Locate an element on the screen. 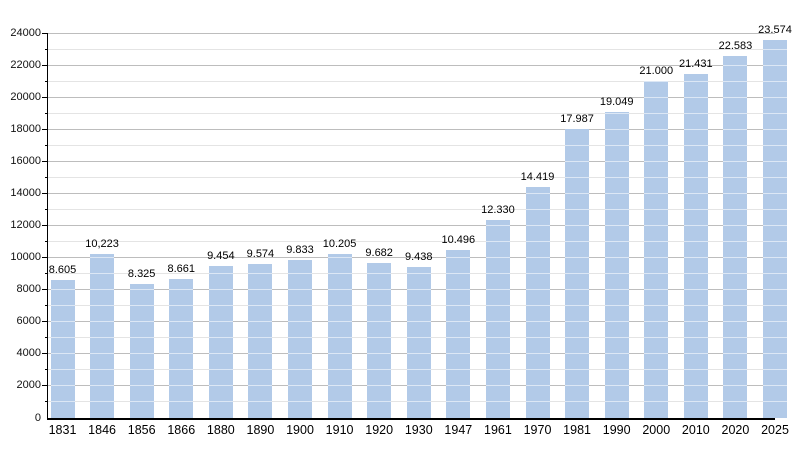  bar-value-label: 17.987 is located at coordinates (577, 119).